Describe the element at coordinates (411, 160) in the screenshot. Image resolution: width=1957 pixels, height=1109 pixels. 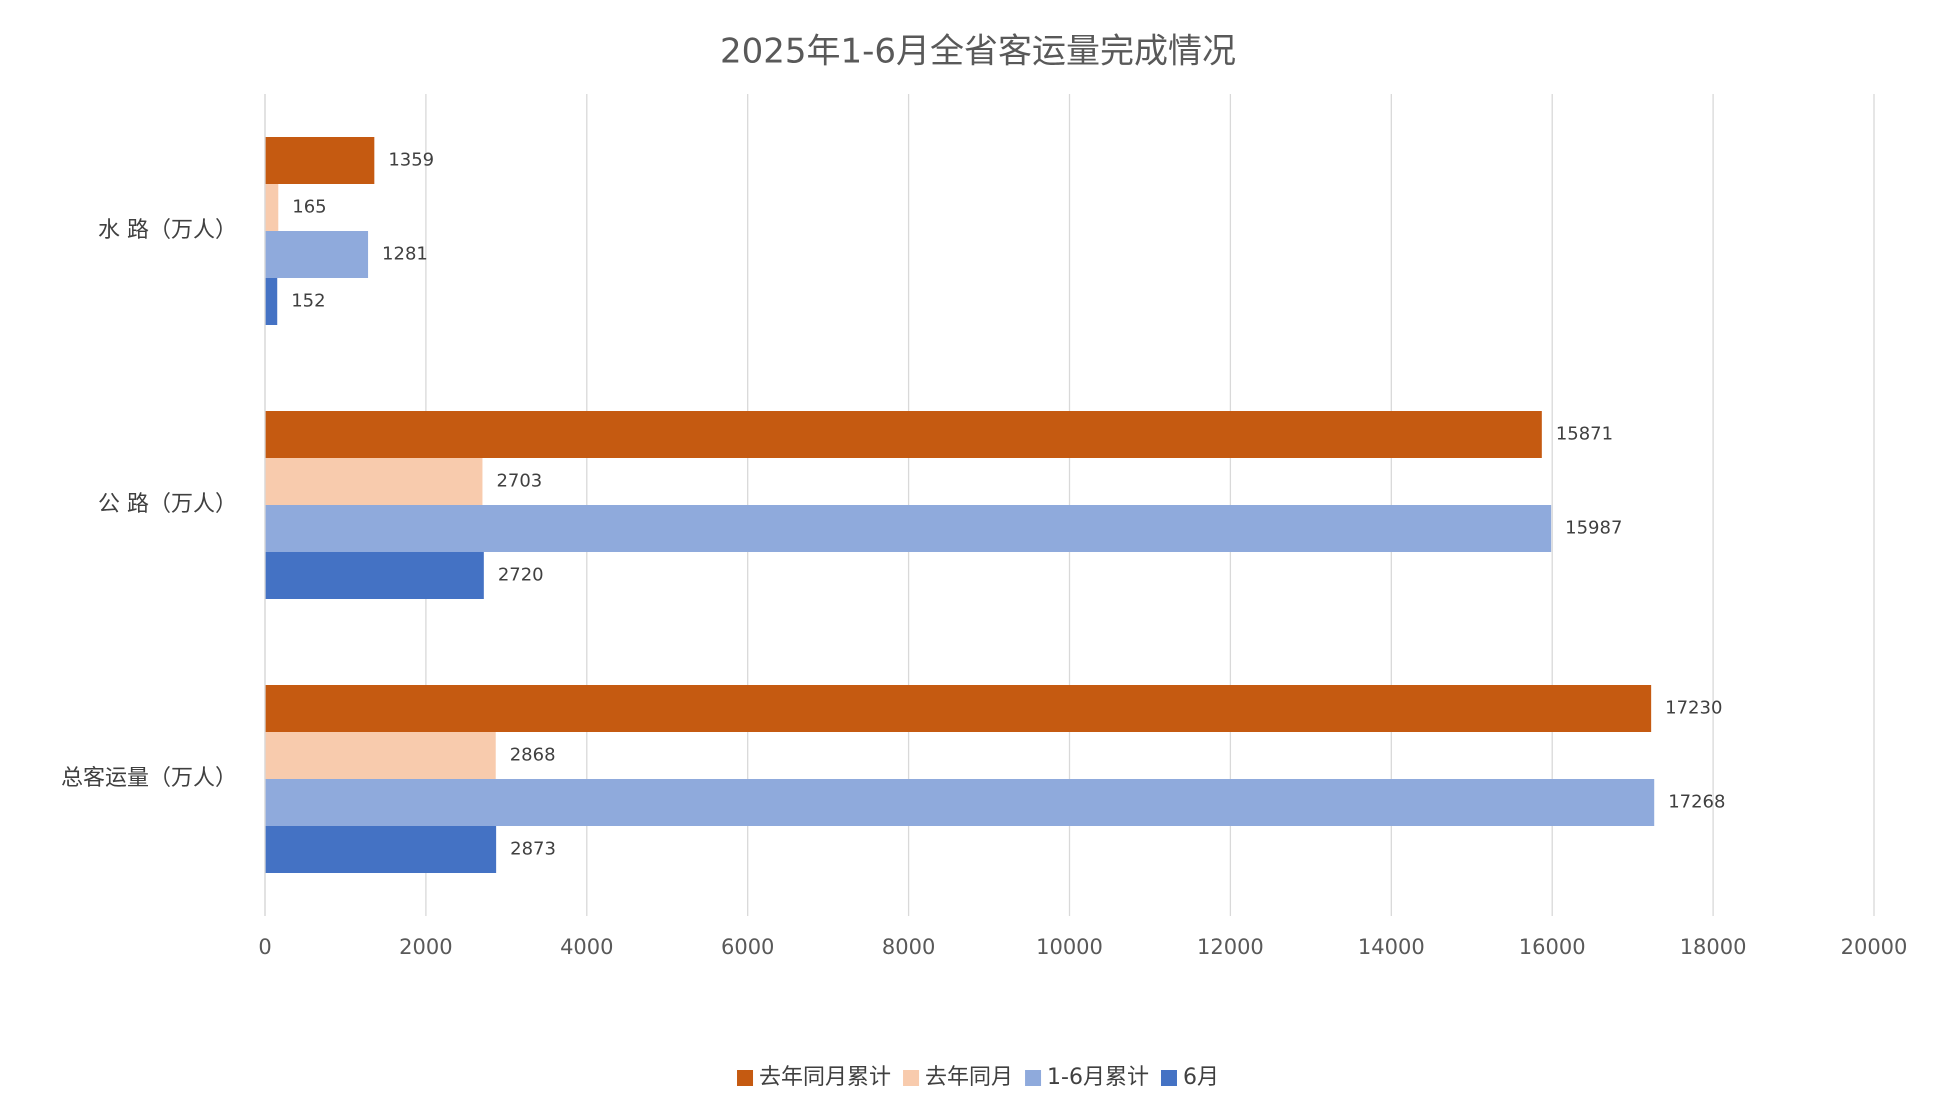
I see `data-label: 1359` at that location.